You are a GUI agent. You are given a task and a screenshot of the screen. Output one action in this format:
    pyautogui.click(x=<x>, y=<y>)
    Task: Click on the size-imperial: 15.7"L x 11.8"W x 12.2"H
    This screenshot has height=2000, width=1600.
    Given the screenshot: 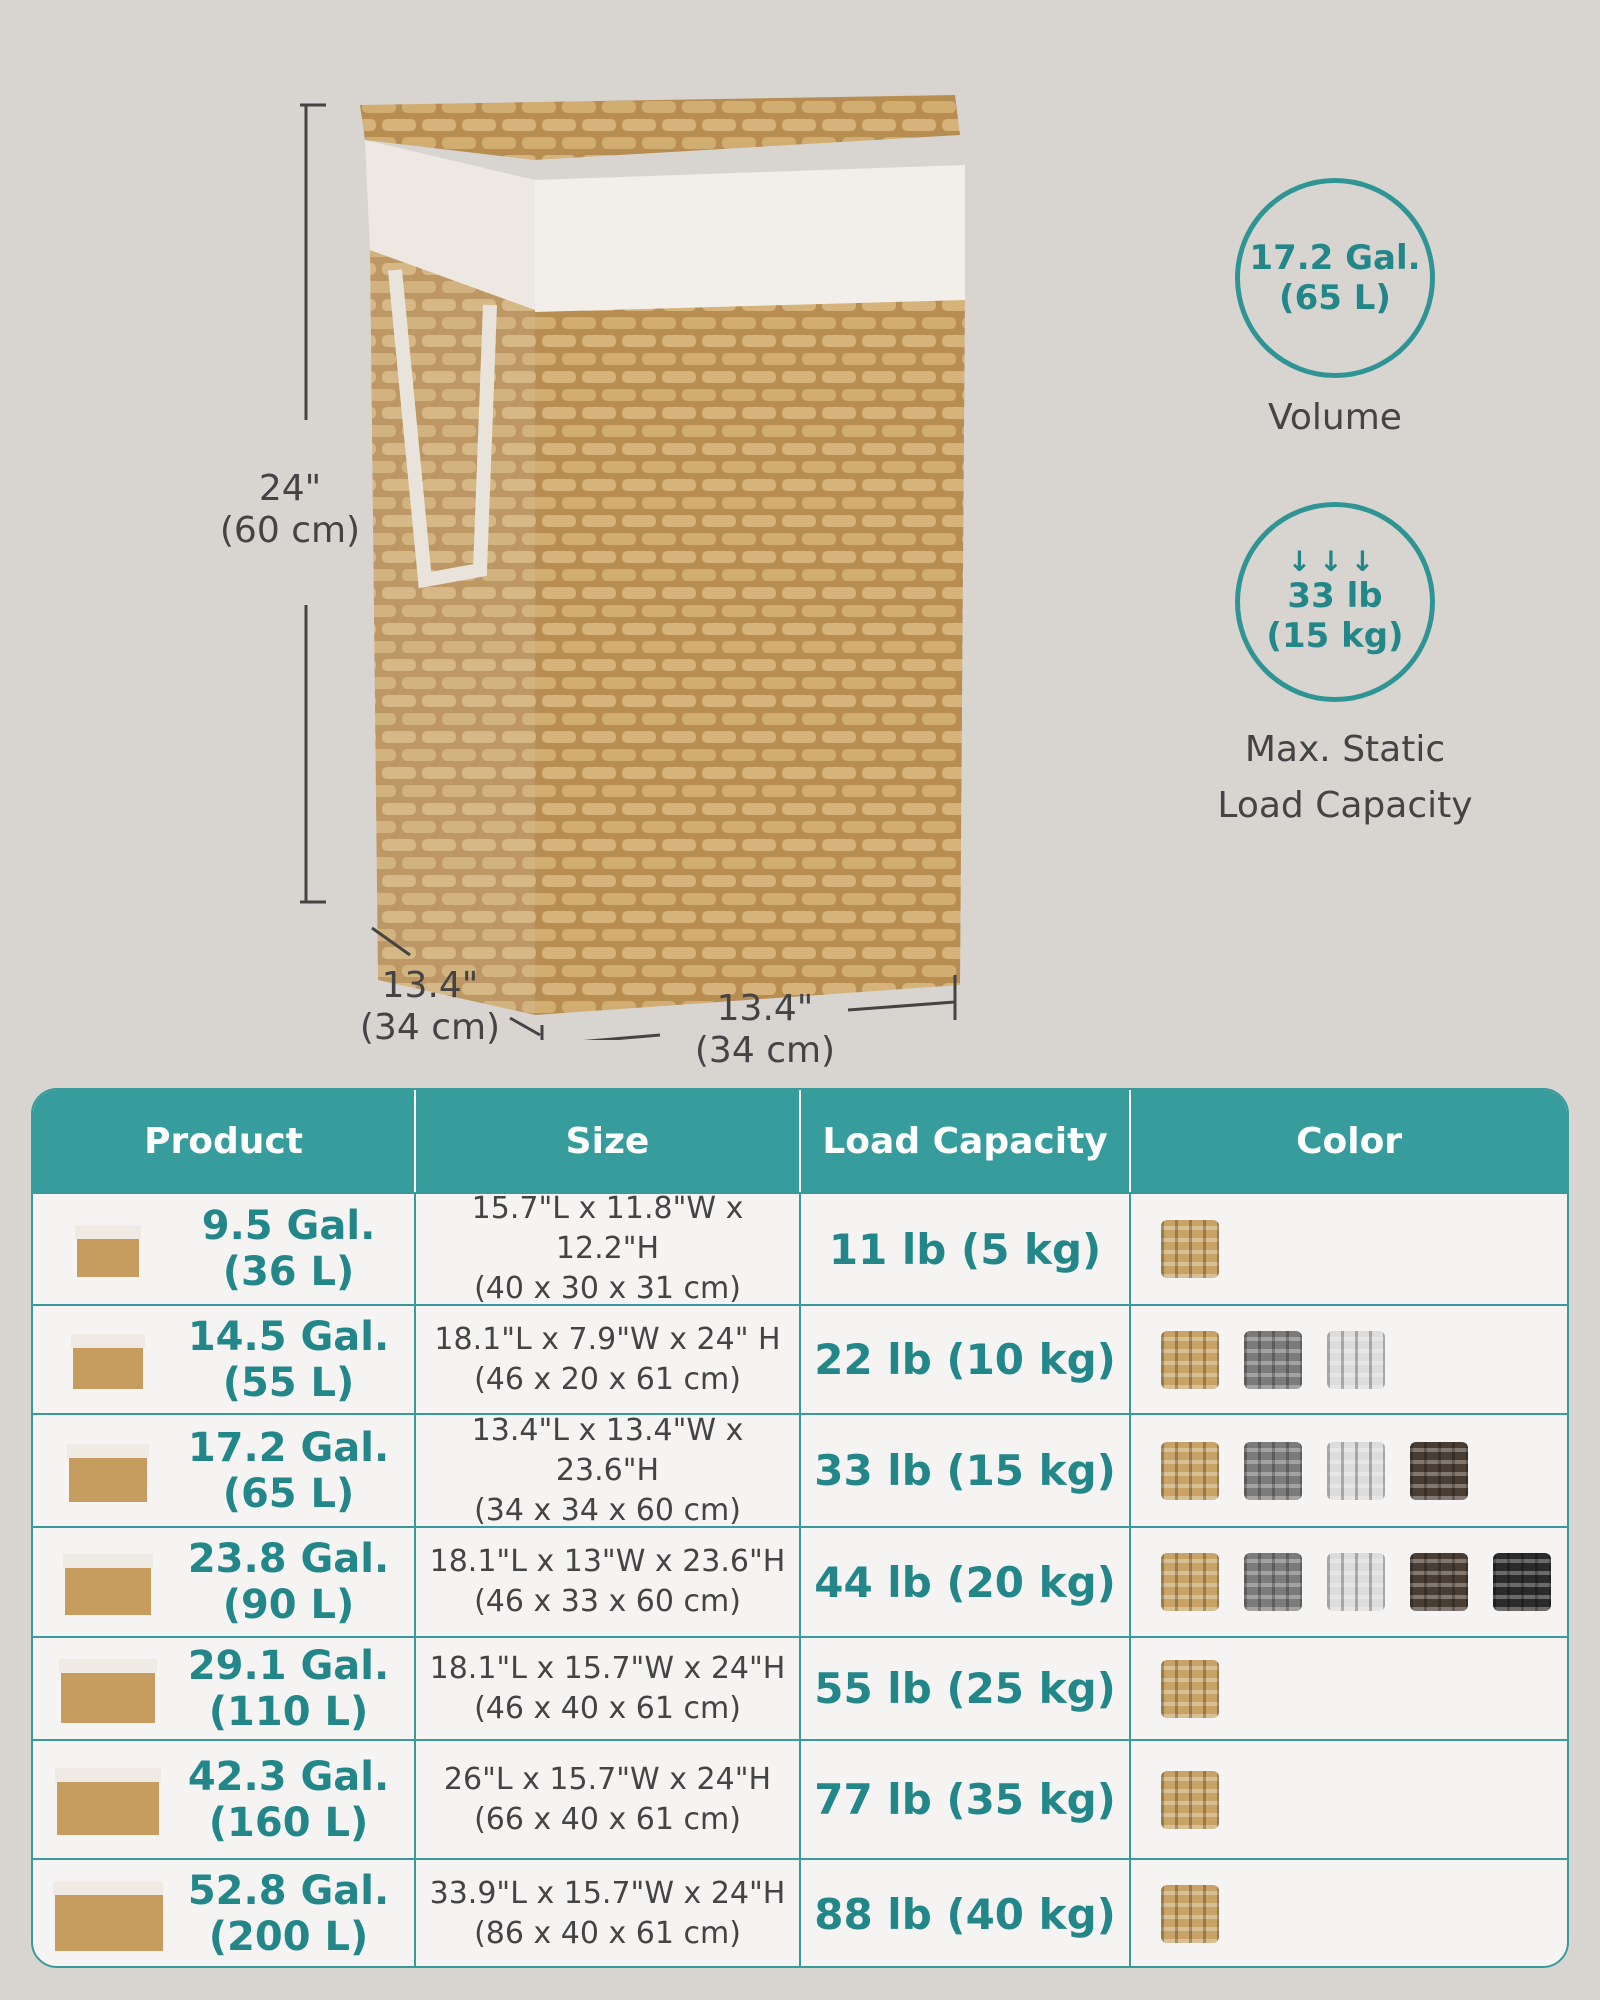 What is the action you would take?
    pyautogui.click(x=607, y=1228)
    